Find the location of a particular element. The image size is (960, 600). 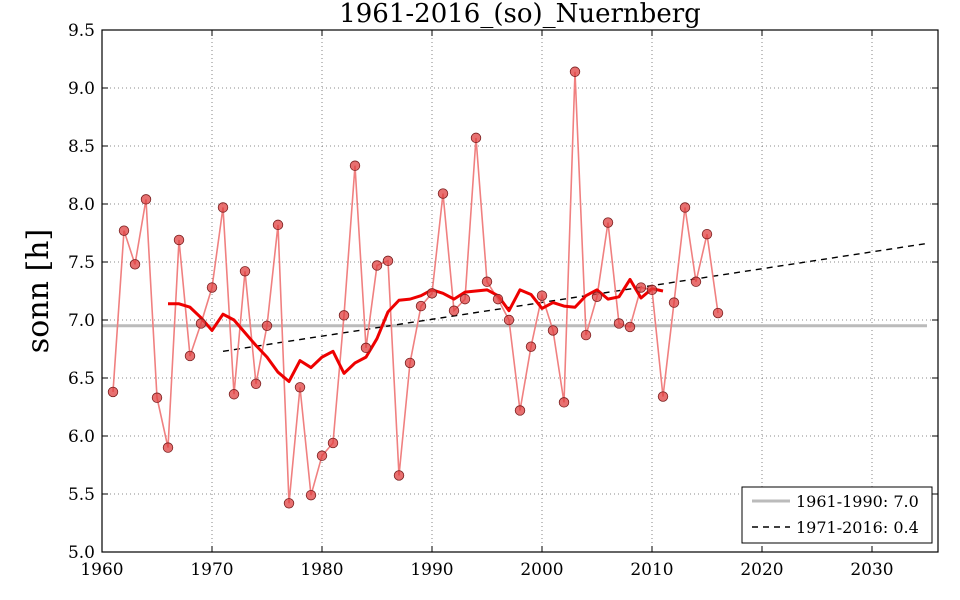

x-tick-label: 1970 is located at coordinates (211, 570).